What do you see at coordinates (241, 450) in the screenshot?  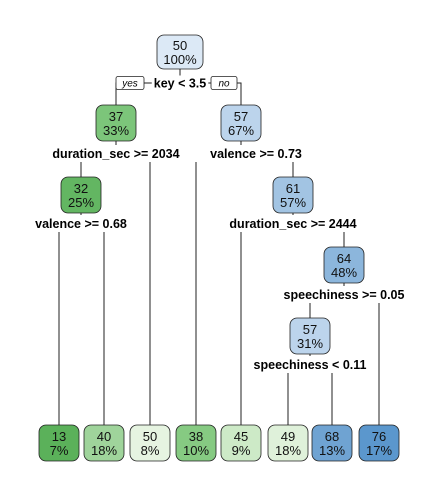 I see `node-percent: 9%` at bounding box center [241, 450].